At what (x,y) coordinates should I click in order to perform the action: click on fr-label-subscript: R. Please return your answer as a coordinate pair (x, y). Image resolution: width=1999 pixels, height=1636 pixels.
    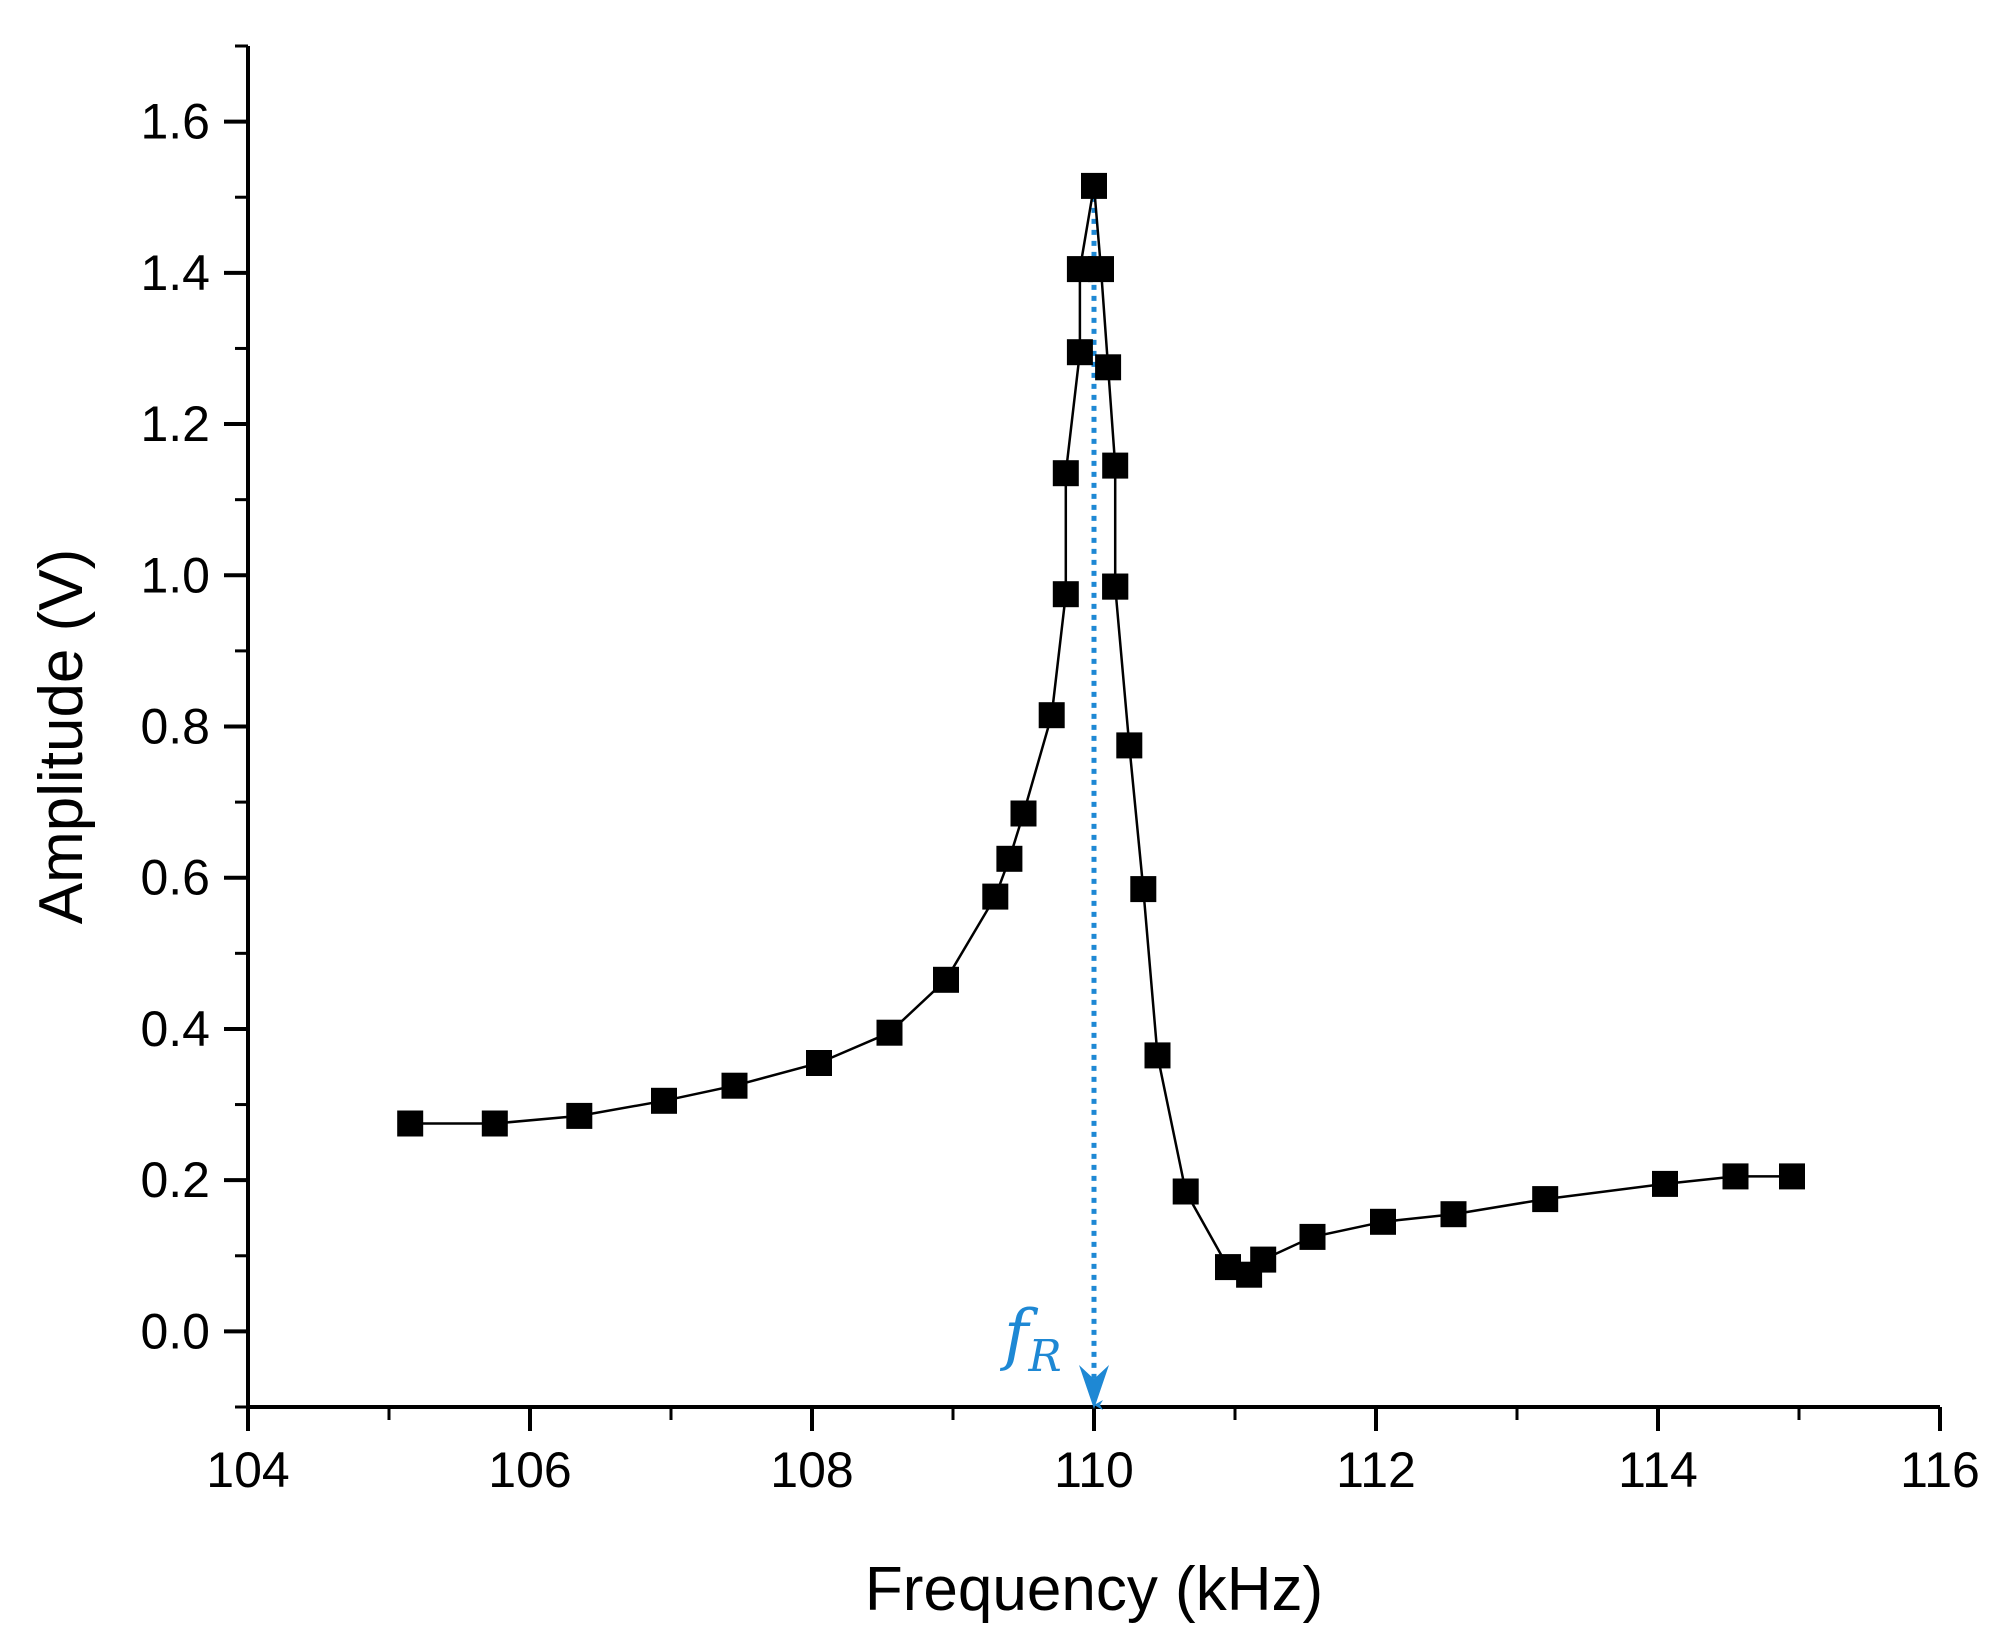
    Looking at the image, I should click on (1044, 1356).